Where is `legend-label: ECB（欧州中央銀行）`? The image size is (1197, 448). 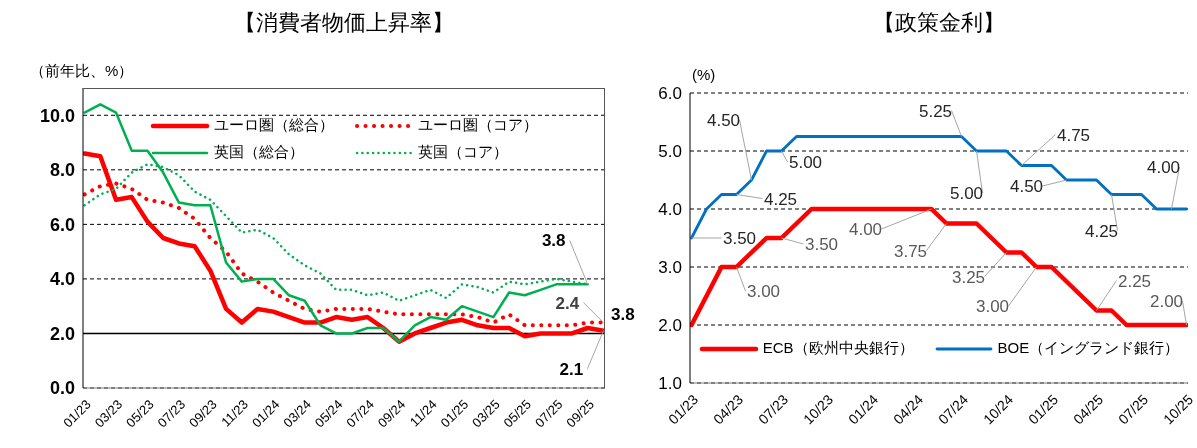
legend-label: ECB（欧州中央銀行） is located at coordinates (838, 348).